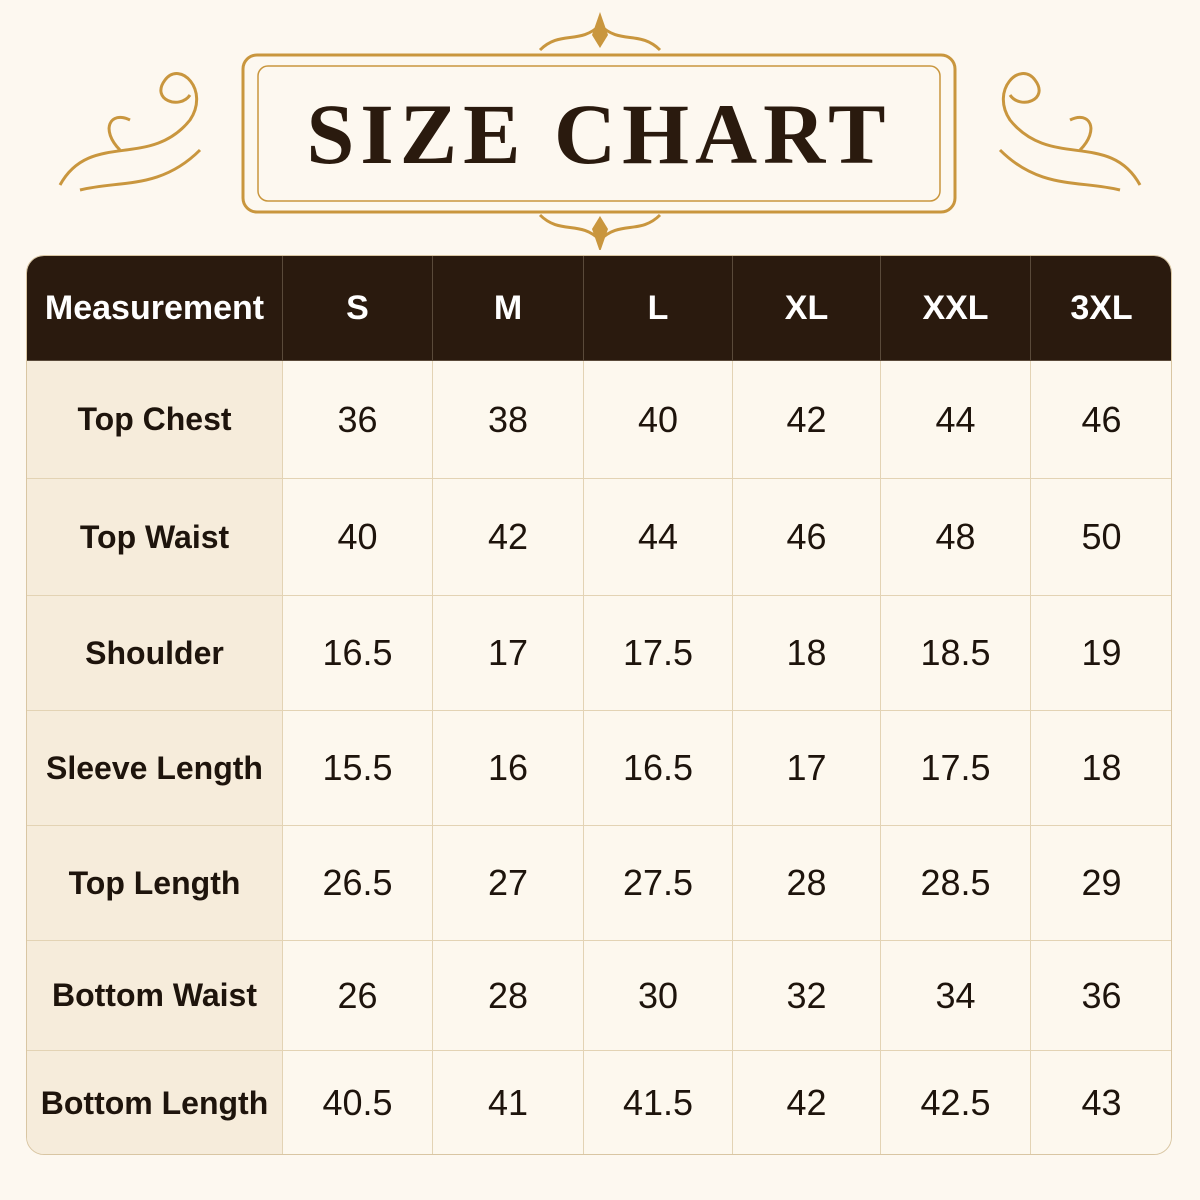 This screenshot has height=1200, width=1200. Describe the element at coordinates (1101, 883) in the screenshot. I see `size-value: 29` at that location.